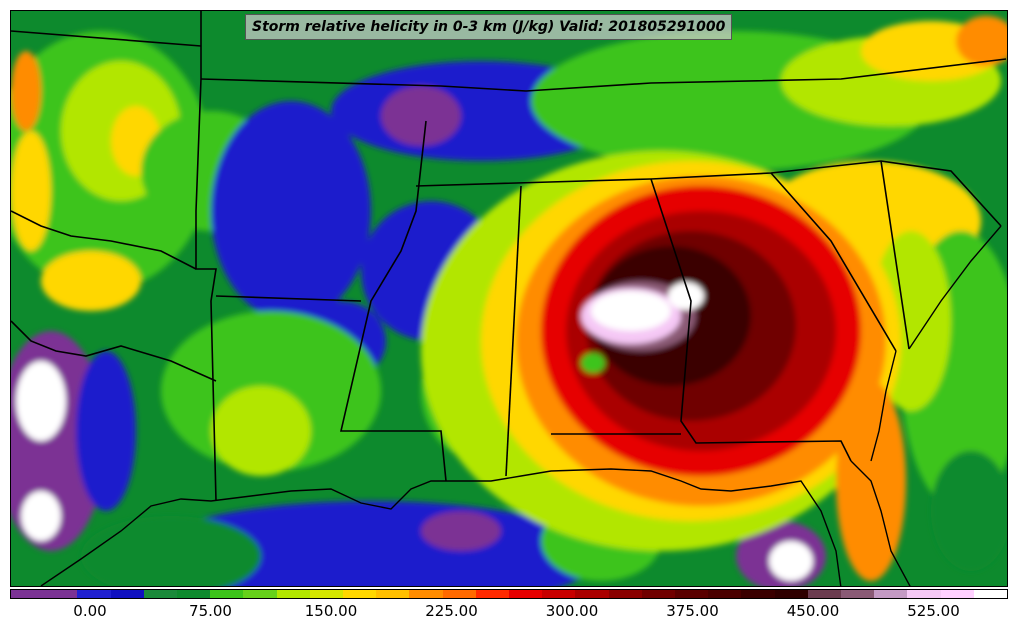 The height and width of the screenshot is (633, 1018). What do you see at coordinates (981, 41) in the screenshot?
I see `orange-patch-ne` at bounding box center [981, 41].